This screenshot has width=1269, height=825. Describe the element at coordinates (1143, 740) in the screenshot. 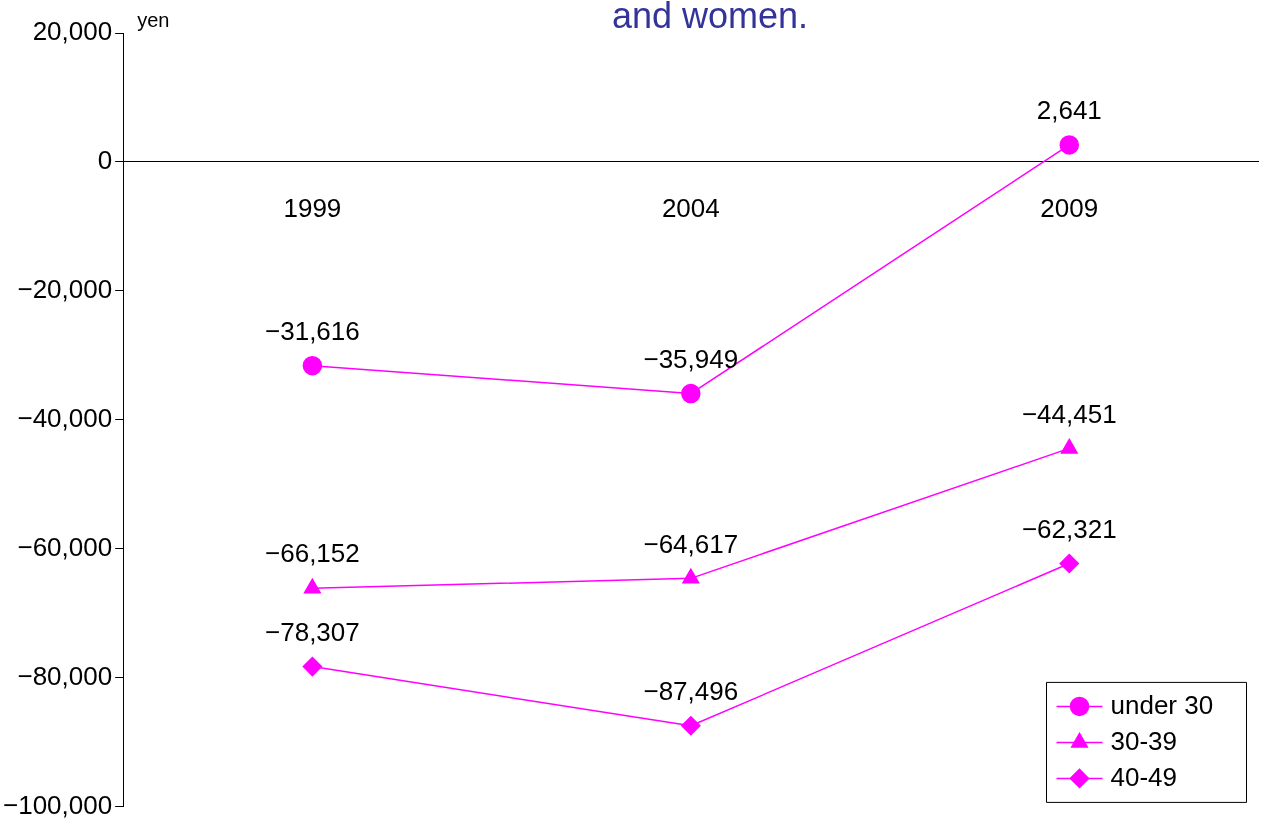

I see `legend-label: 30-39` at that location.